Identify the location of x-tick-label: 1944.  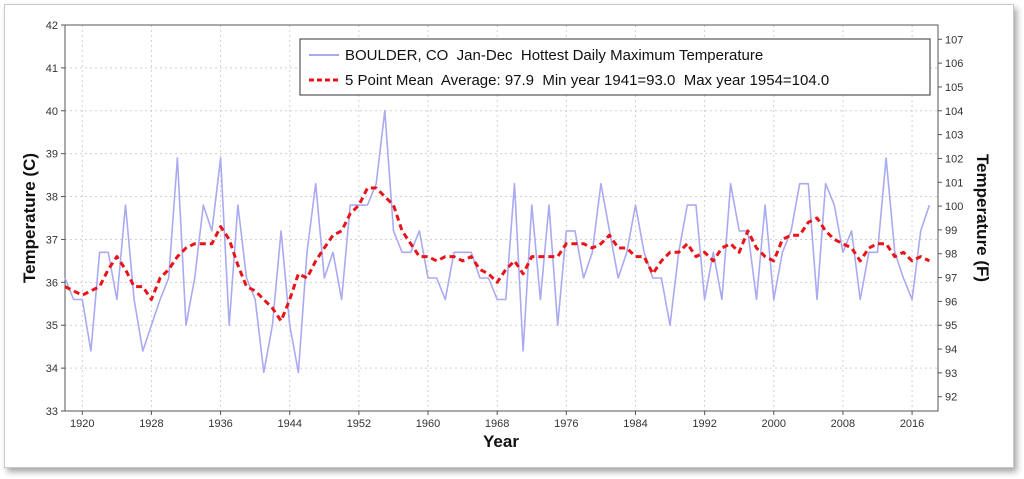
(289, 424).